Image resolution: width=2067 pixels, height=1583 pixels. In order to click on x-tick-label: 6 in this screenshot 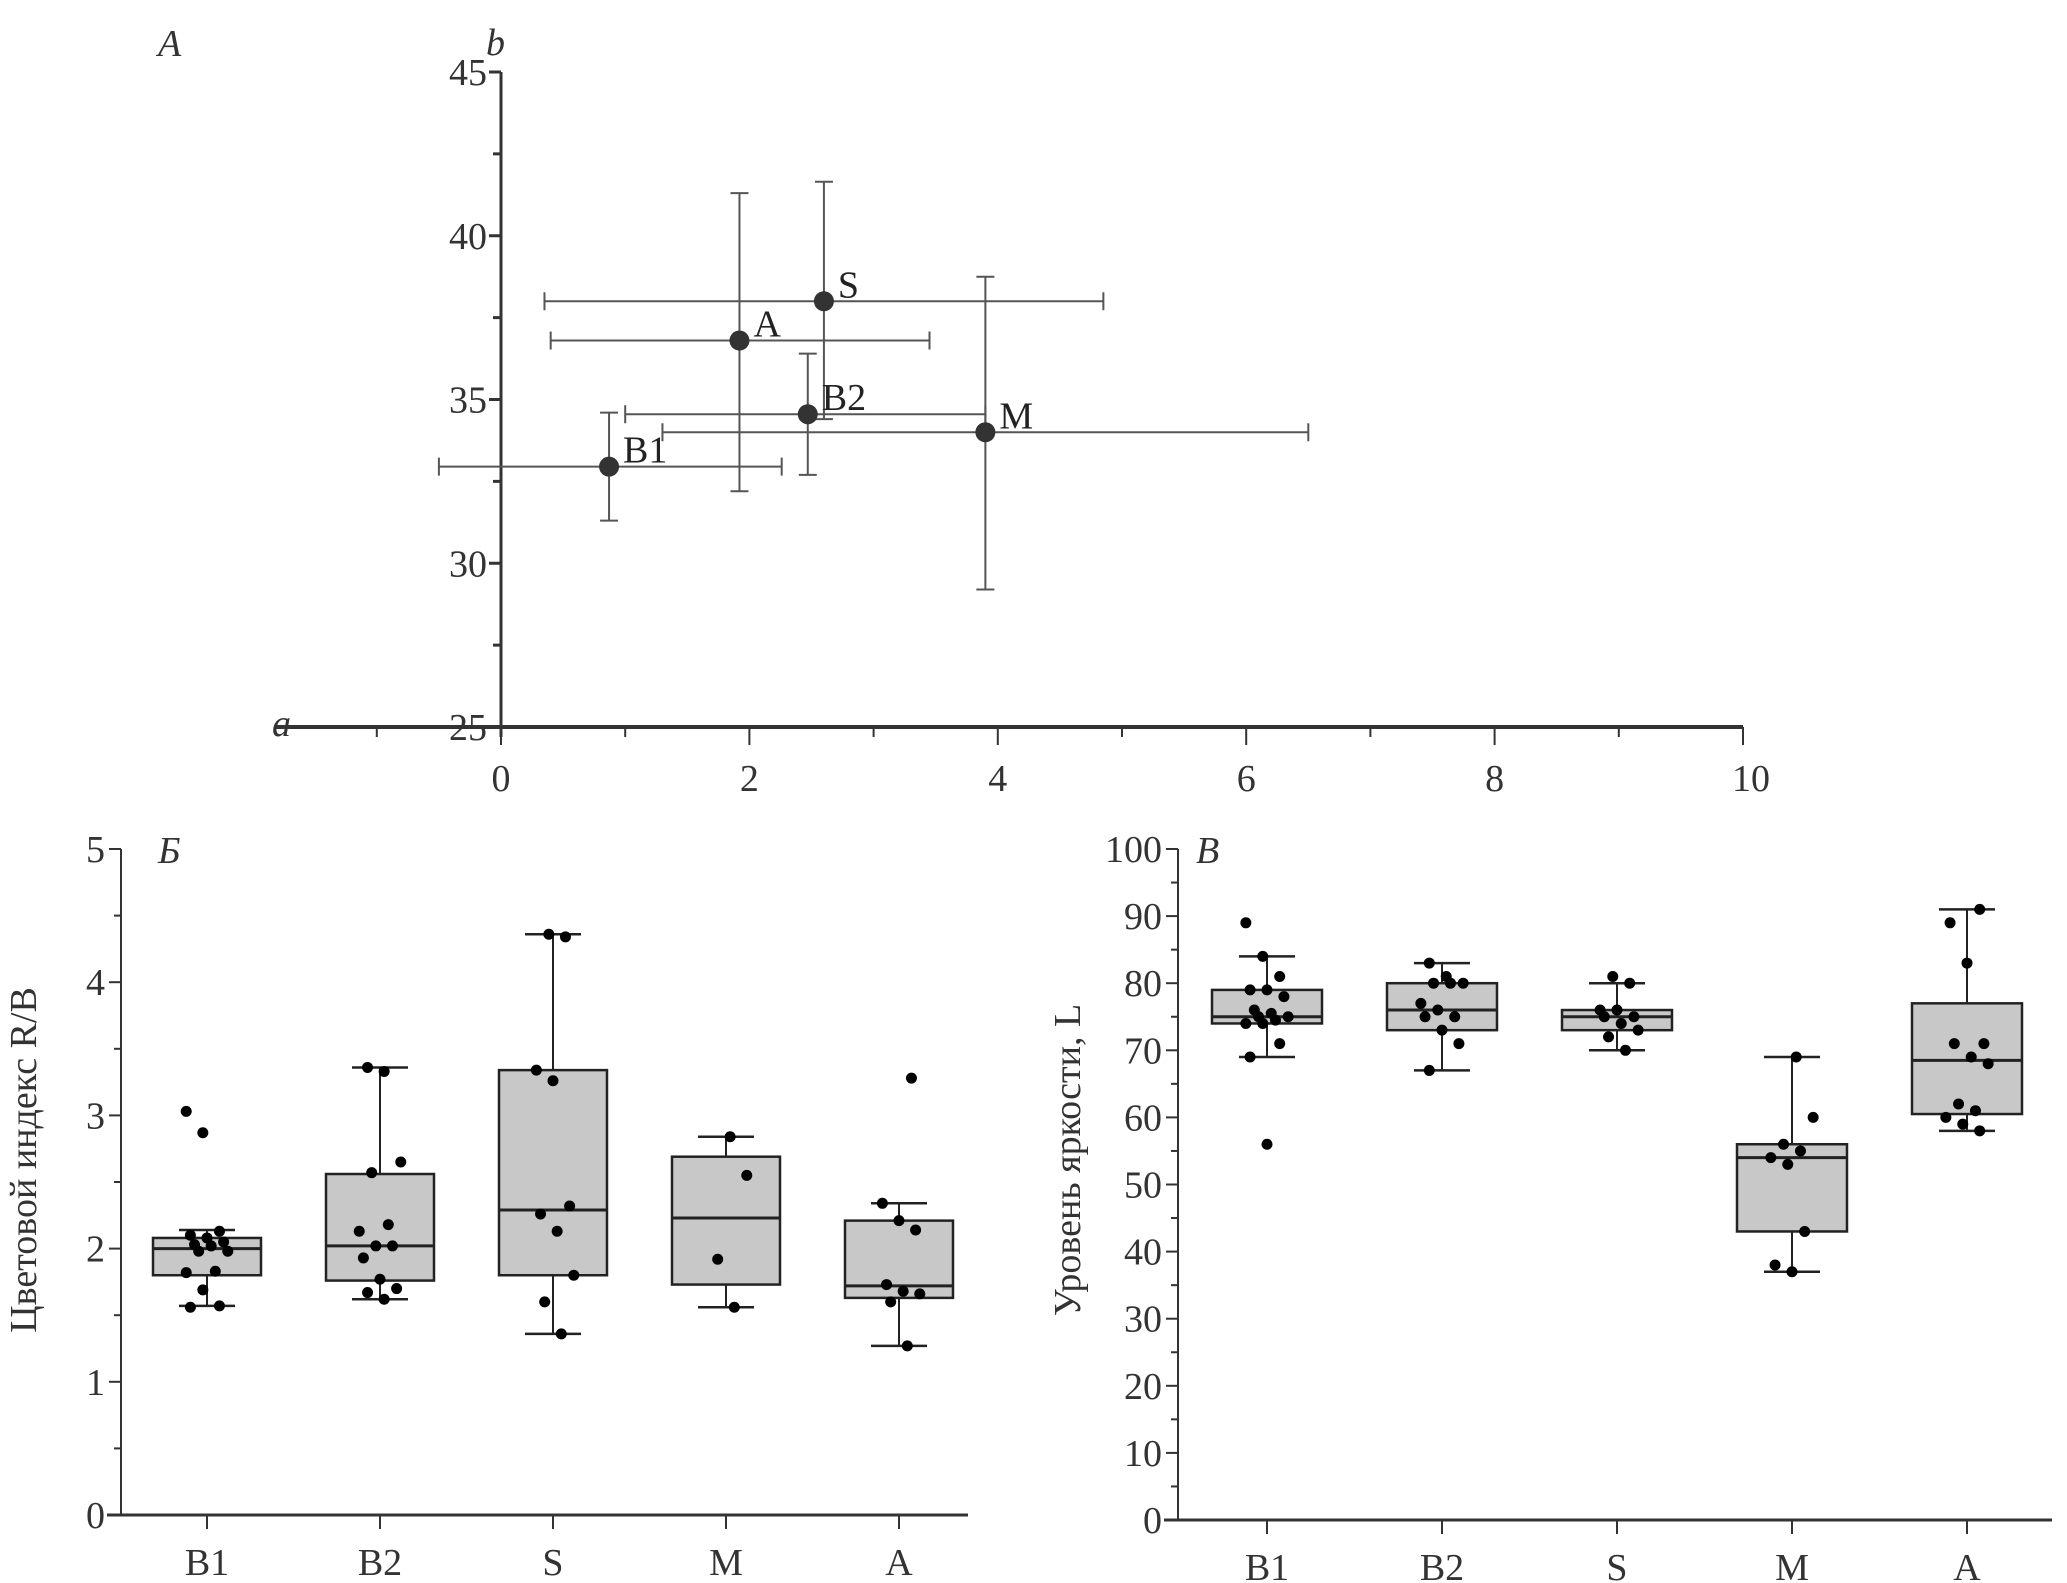, I will do `click(1246, 779)`.